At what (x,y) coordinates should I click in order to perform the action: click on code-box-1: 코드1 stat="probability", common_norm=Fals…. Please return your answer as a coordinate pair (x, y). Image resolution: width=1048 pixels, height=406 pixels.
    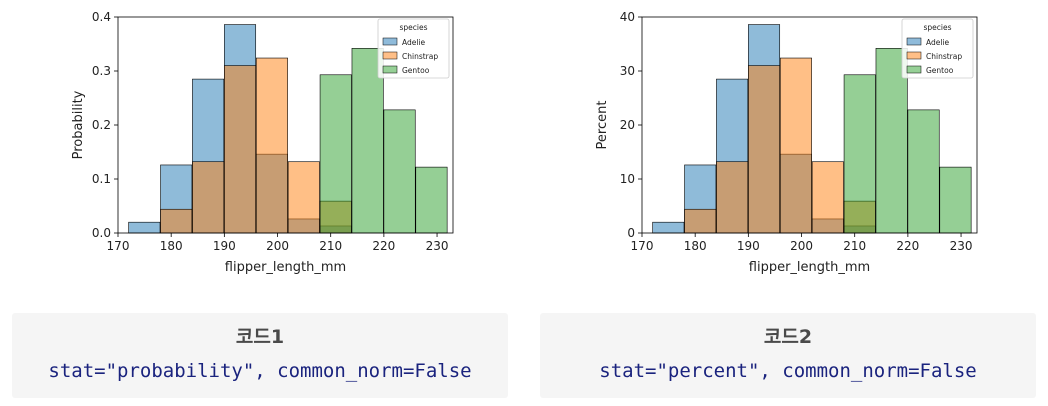
    Looking at the image, I should click on (260, 355).